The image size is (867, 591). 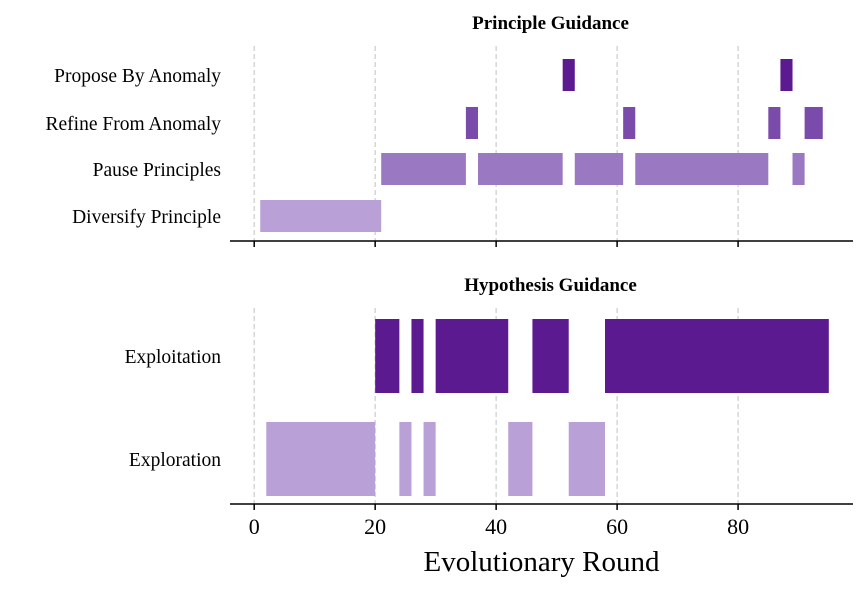 I want to click on x-tick-label: 80, so click(x=738, y=526).